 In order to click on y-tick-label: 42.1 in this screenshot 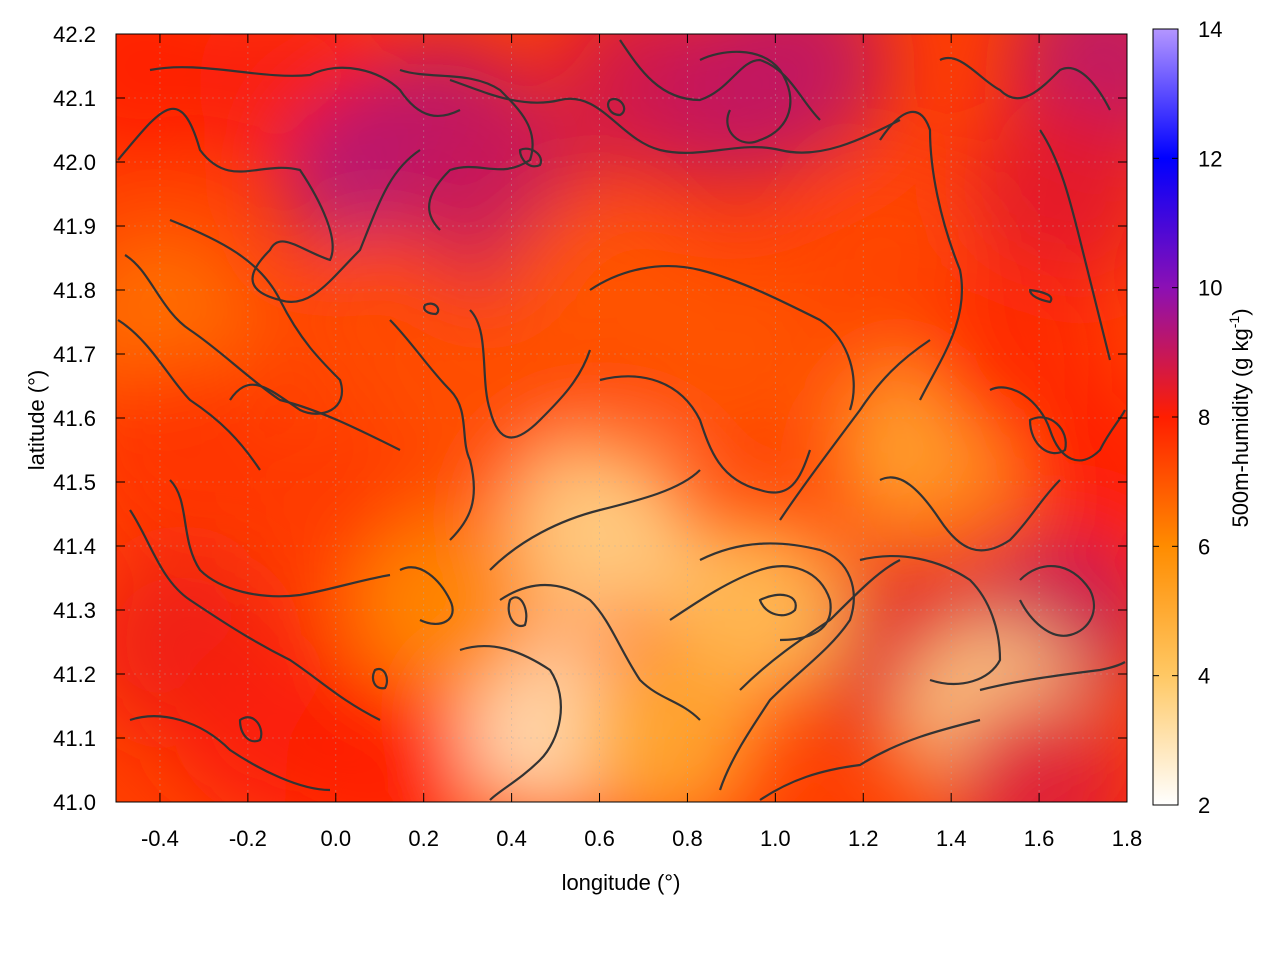, I will do `click(74, 98)`.